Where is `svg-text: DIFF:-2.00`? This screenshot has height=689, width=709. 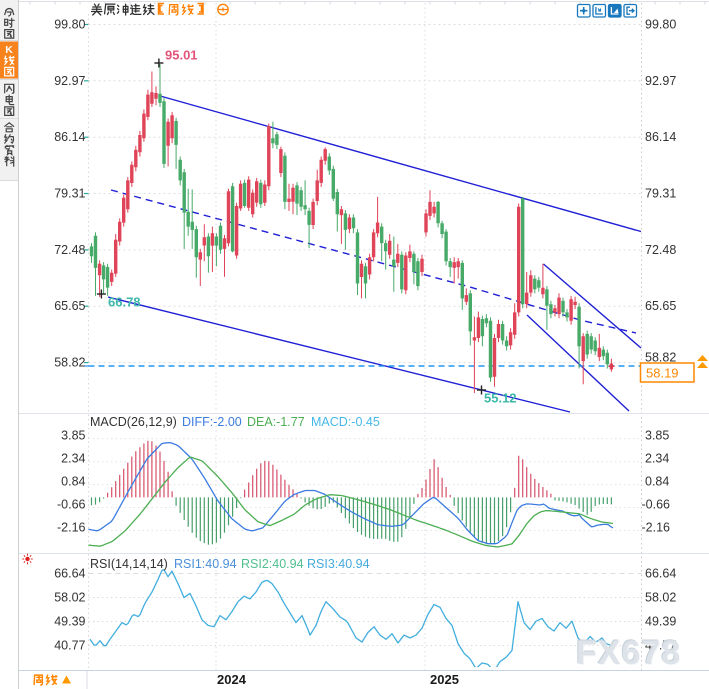
svg-text: DIFF:-2.00 is located at coordinates (212, 422).